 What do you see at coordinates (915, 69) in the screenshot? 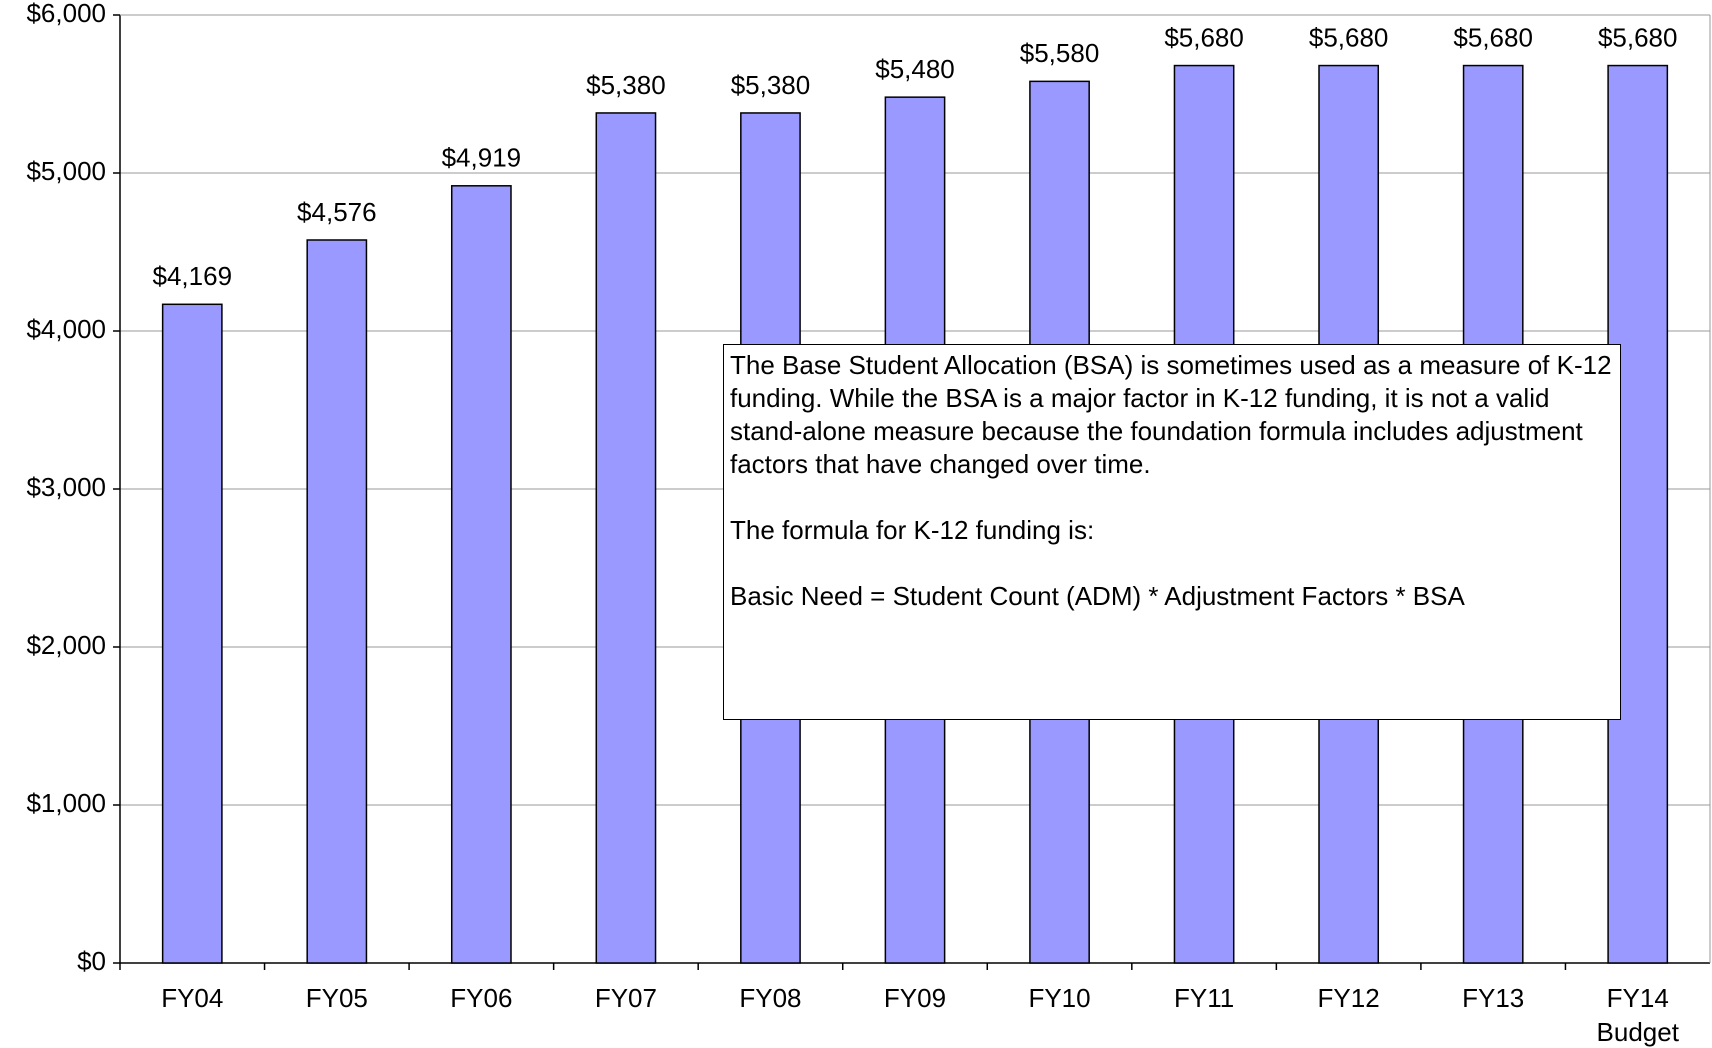
I see `value-label: $5,480` at bounding box center [915, 69].